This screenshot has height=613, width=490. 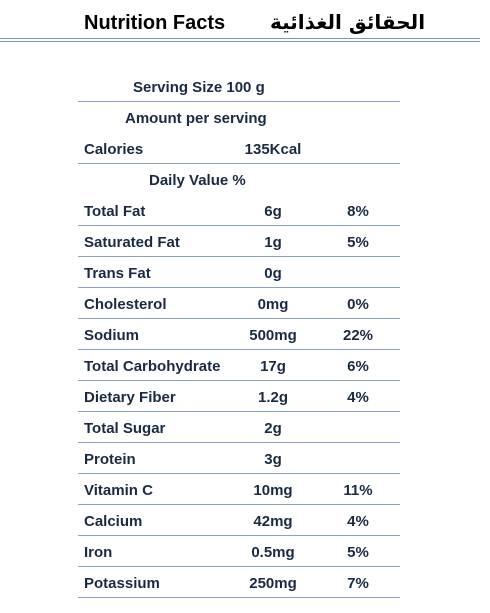 What do you see at coordinates (273, 273) in the screenshot?
I see `nutrient-amount: 0g` at bounding box center [273, 273].